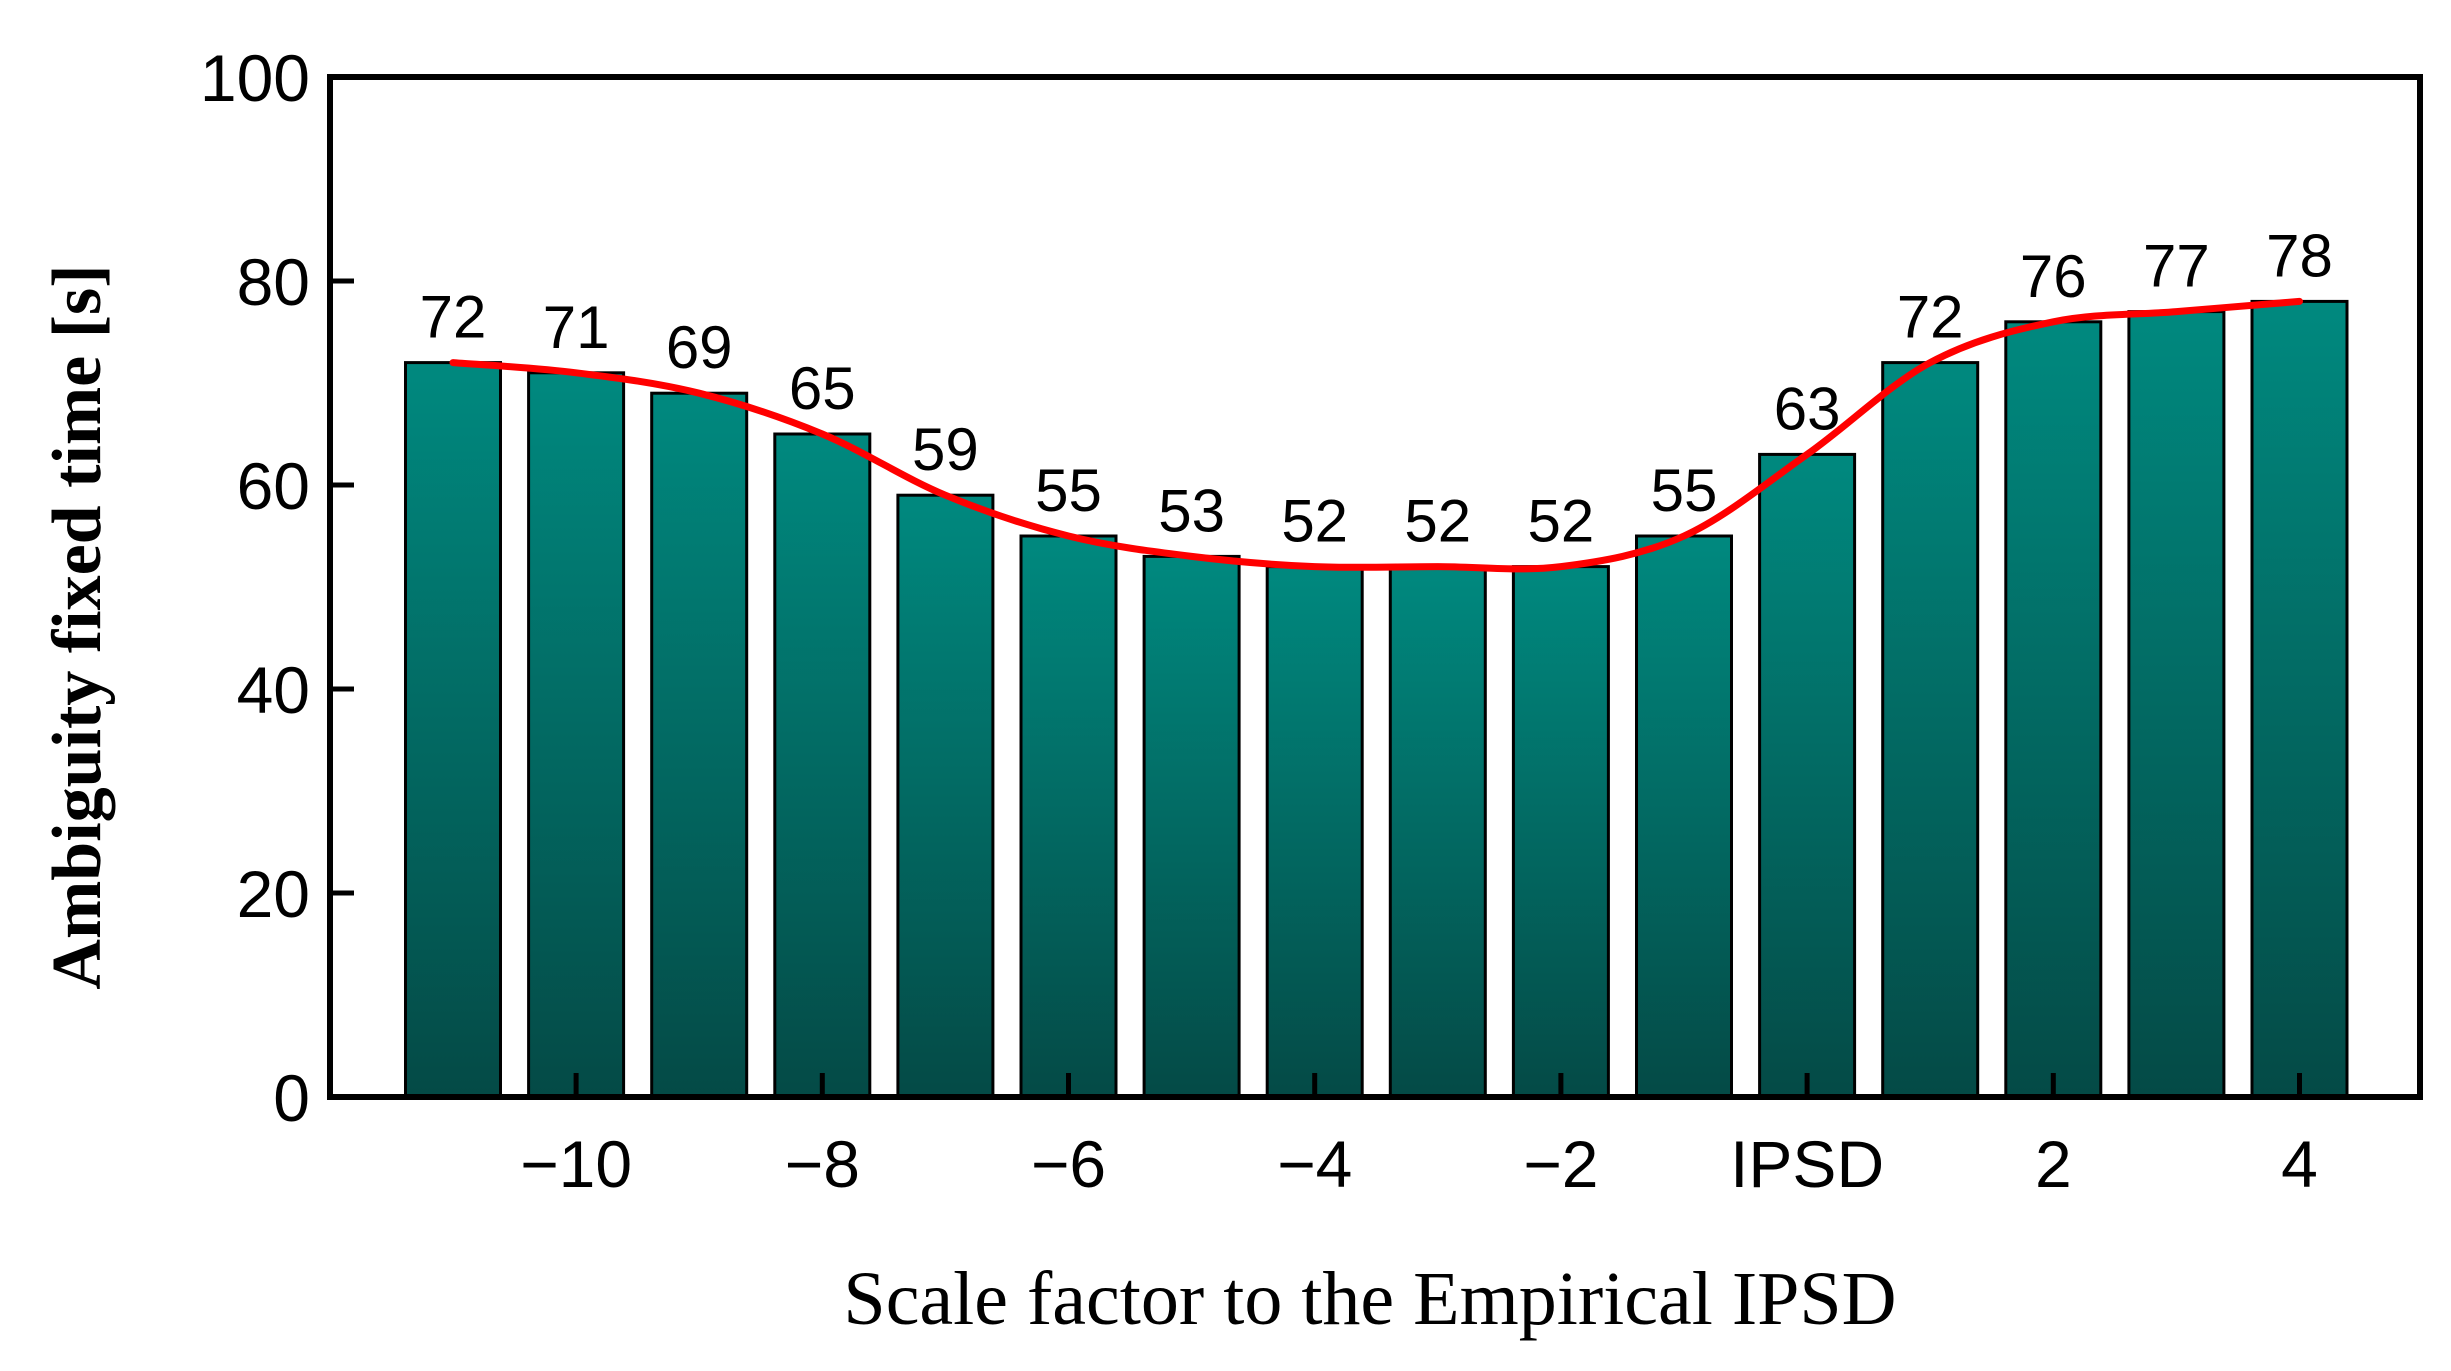 The image size is (2451, 1371). What do you see at coordinates (273, 690) in the screenshot?
I see `y-tick-label: 40` at bounding box center [273, 690].